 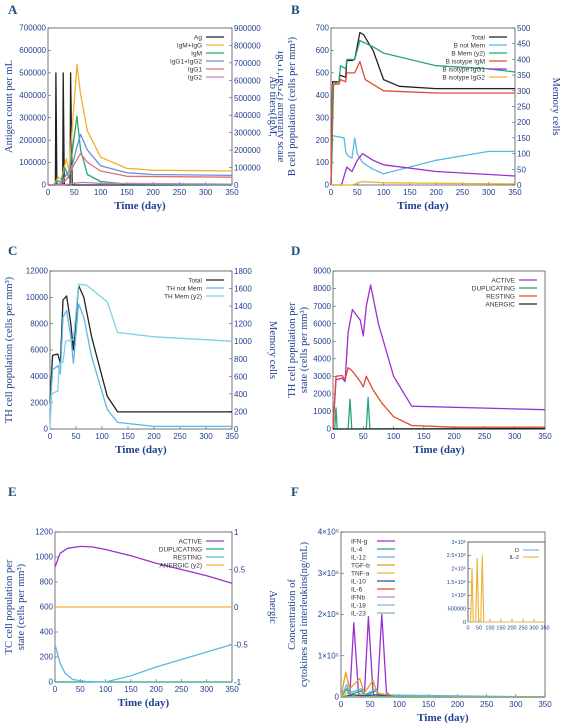 What do you see at coordinates (186, 62) in the screenshot?
I see `legend-label: IgG1+IgG2` at bounding box center [186, 62].